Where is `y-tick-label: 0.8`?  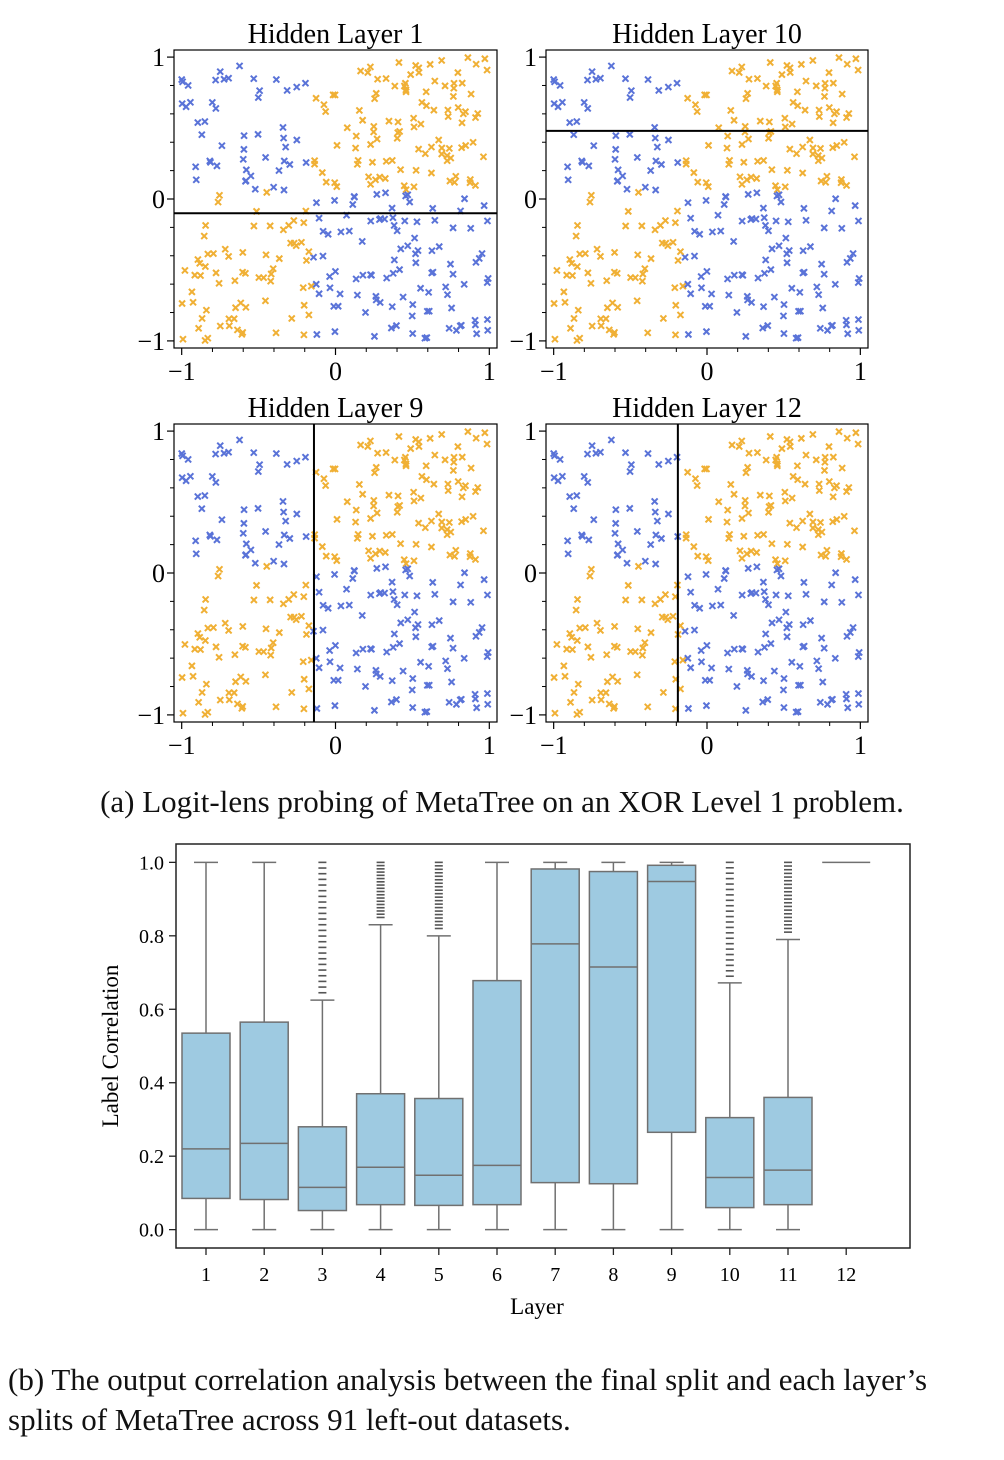 y-tick-label: 0.8 is located at coordinates (151, 937).